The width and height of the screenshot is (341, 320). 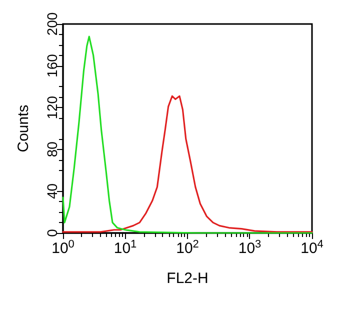 What do you see at coordinates (23, 128) in the screenshot?
I see `y-axis-title: Counts` at bounding box center [23, 128].